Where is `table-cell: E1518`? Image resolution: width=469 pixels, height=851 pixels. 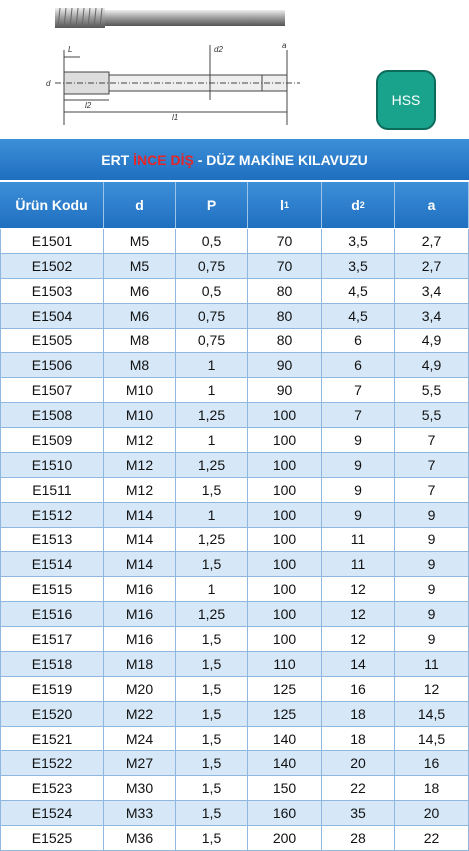
table-cell: E1518 is located at coordinates (52, 664).